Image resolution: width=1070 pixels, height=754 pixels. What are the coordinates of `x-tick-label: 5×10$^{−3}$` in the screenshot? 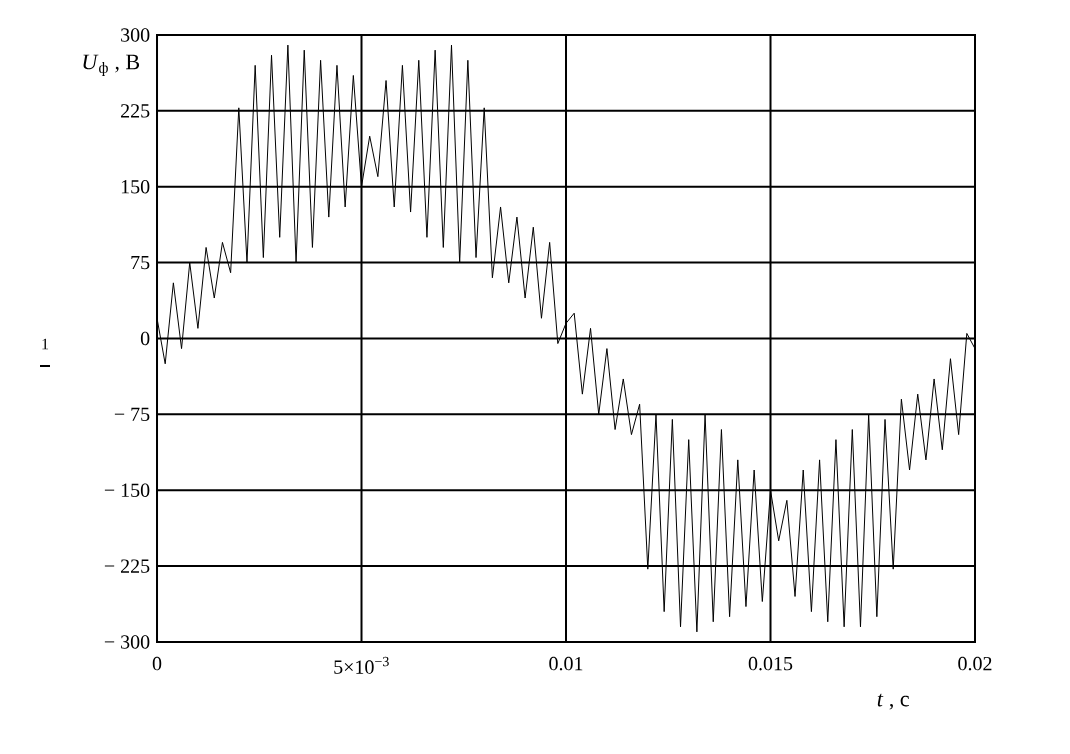 It's located at (361, 665).